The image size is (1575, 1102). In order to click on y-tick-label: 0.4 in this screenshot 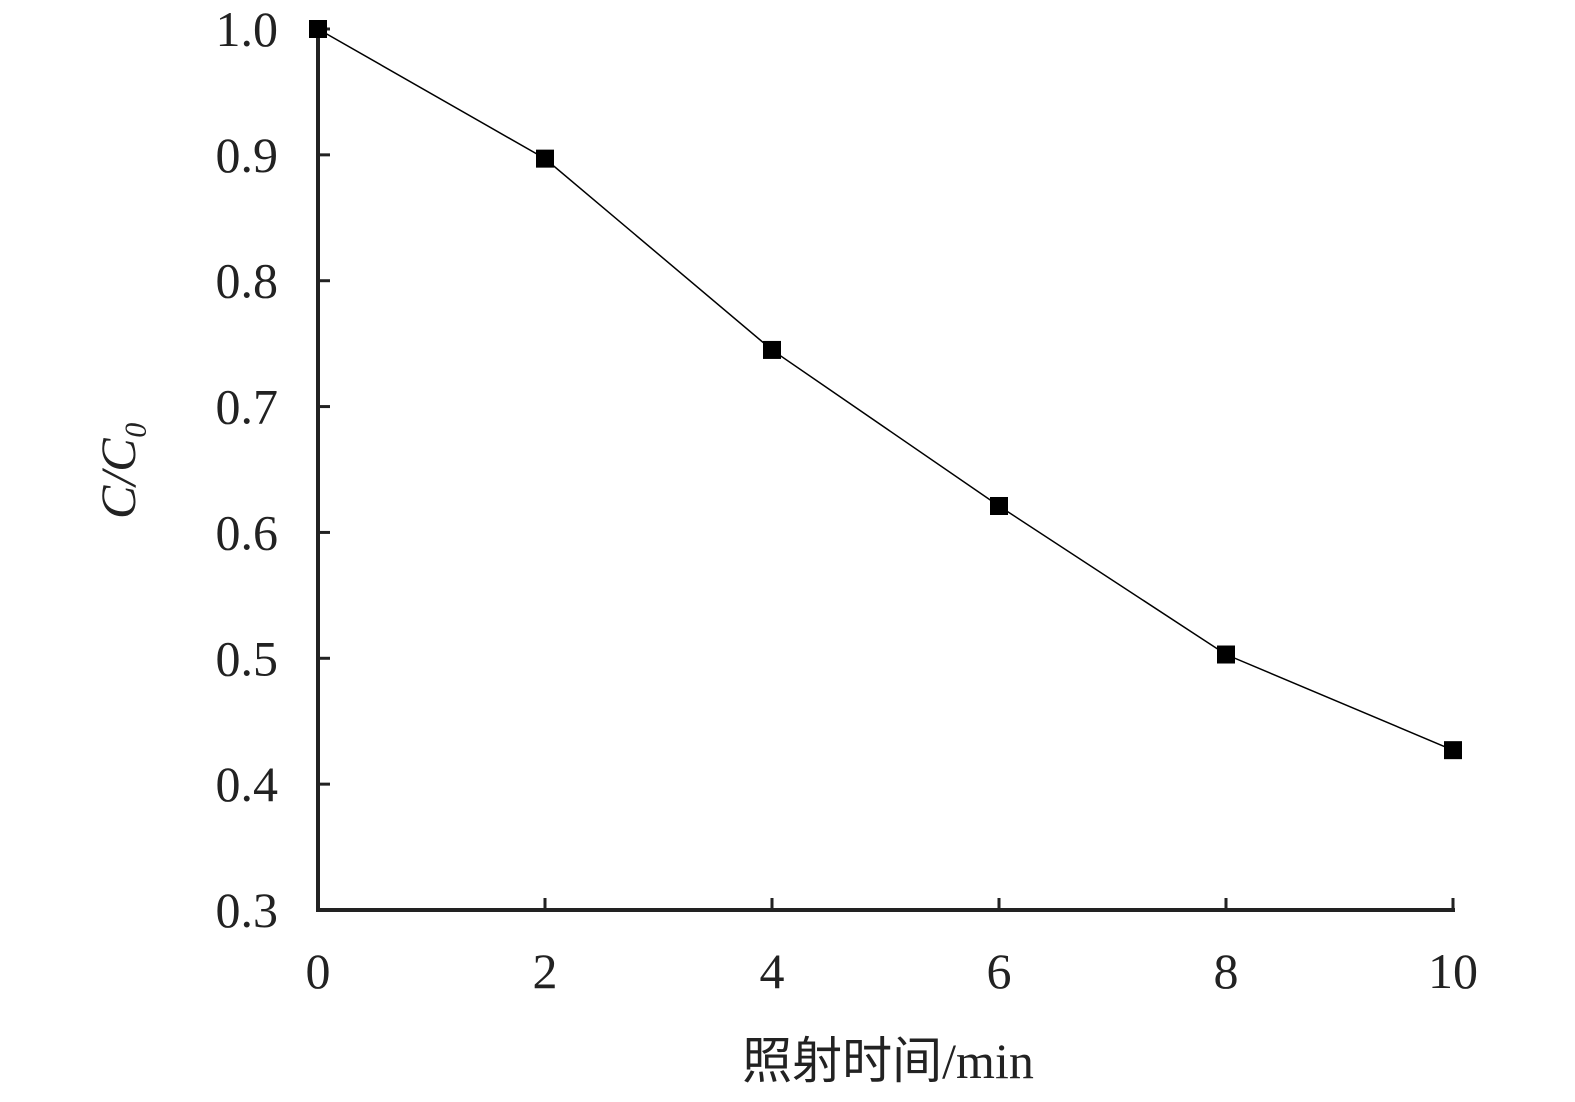, I will do `click(247, 784)`.